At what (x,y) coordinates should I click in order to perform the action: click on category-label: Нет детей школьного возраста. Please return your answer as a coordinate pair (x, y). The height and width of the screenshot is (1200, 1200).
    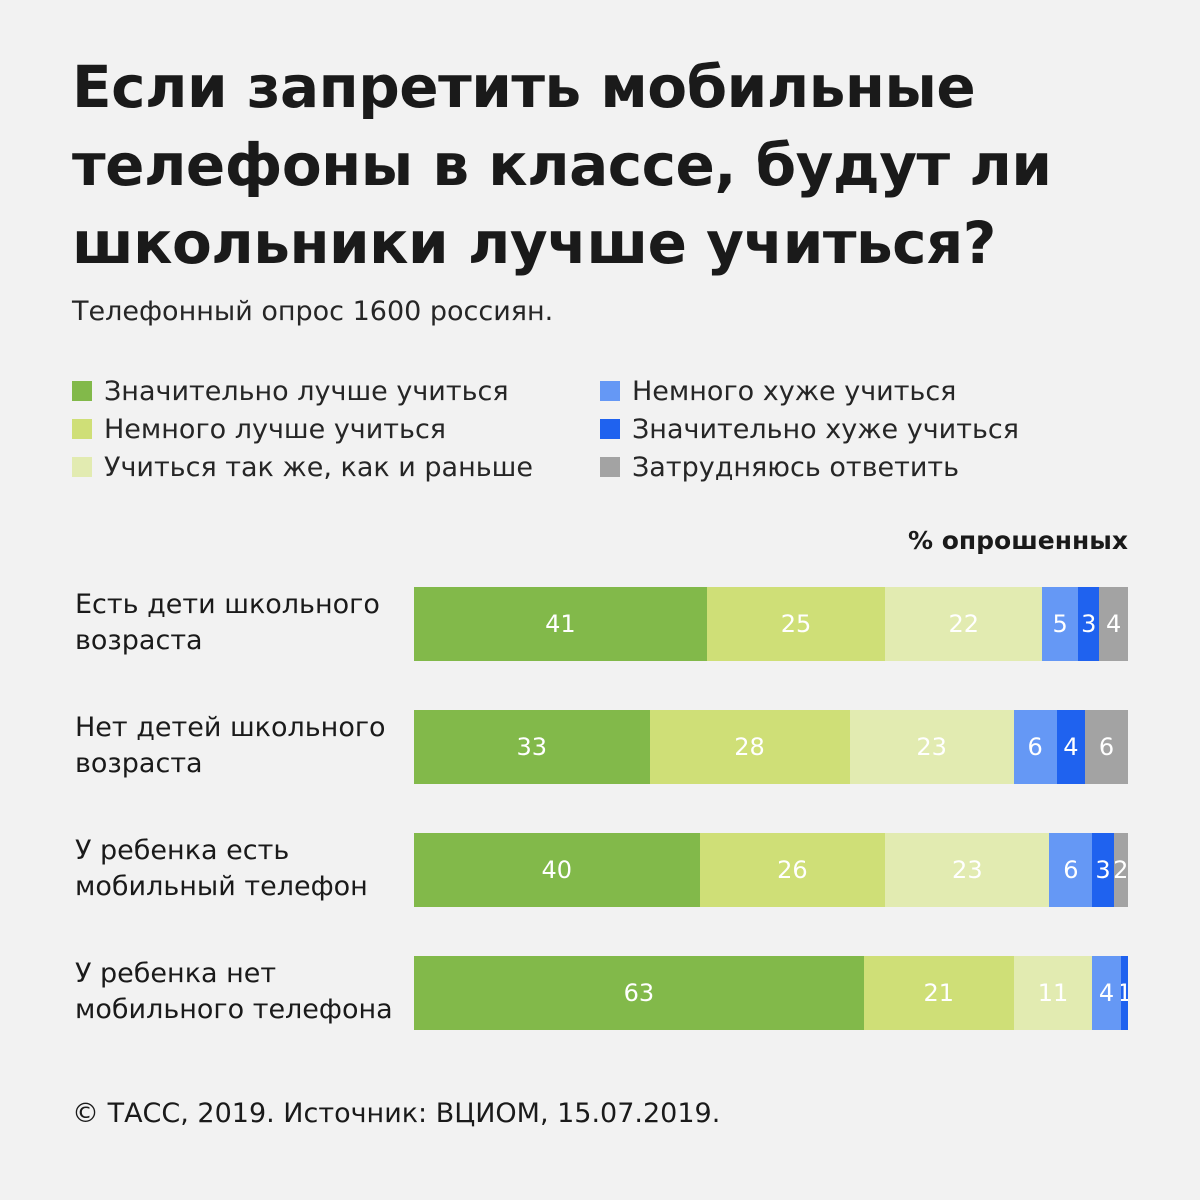
    Looking at the image, I should click on (230, 745).